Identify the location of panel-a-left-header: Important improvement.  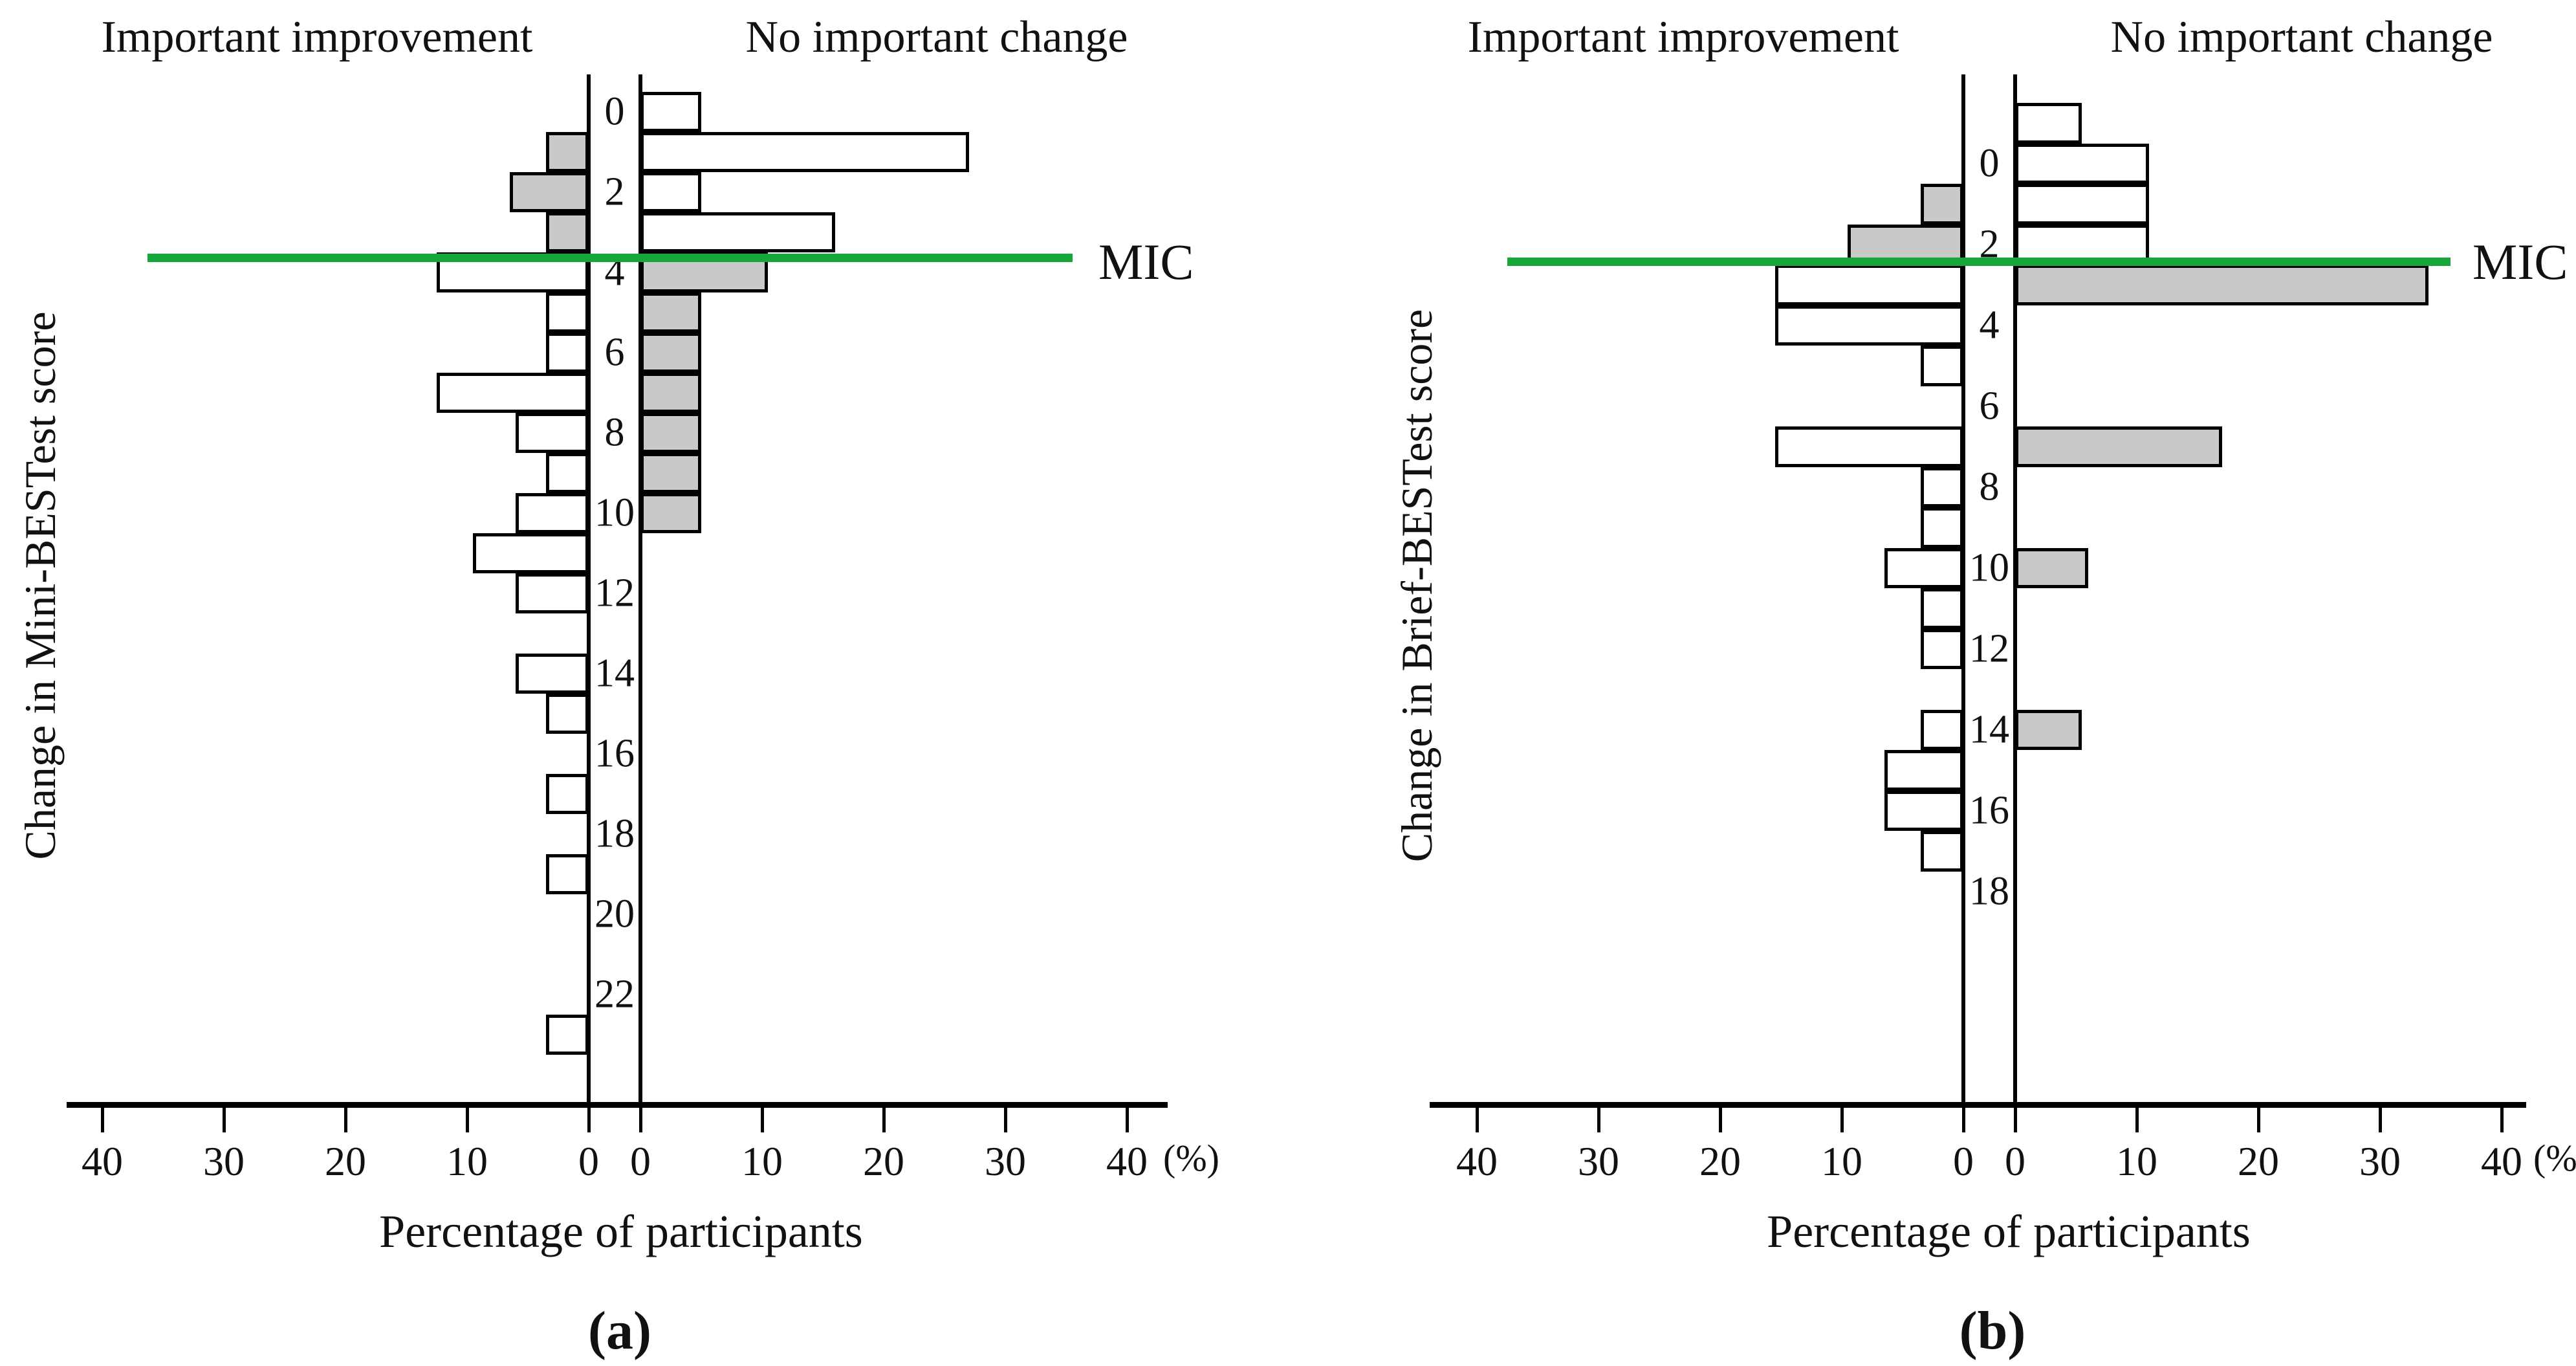
(317, 37).